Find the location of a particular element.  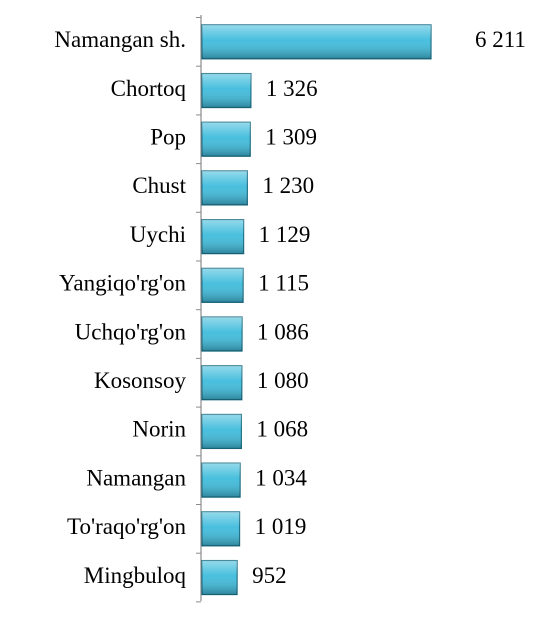

value-label: 1 115 is located at coordinates (283, 283).